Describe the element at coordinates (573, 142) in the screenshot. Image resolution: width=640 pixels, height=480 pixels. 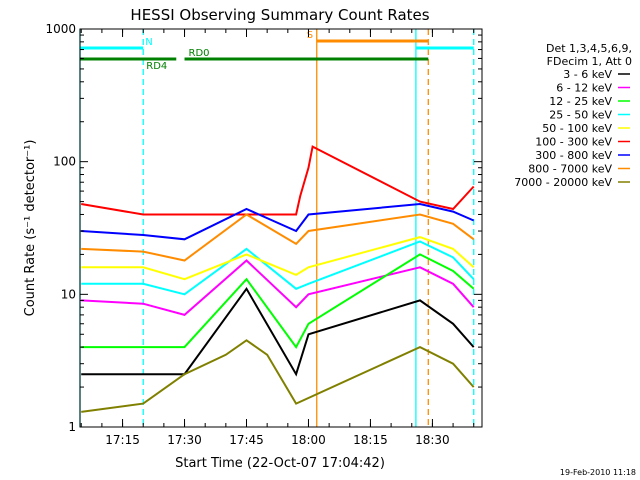
I see `legend-label-5: 100 - 300 keV` at that location.